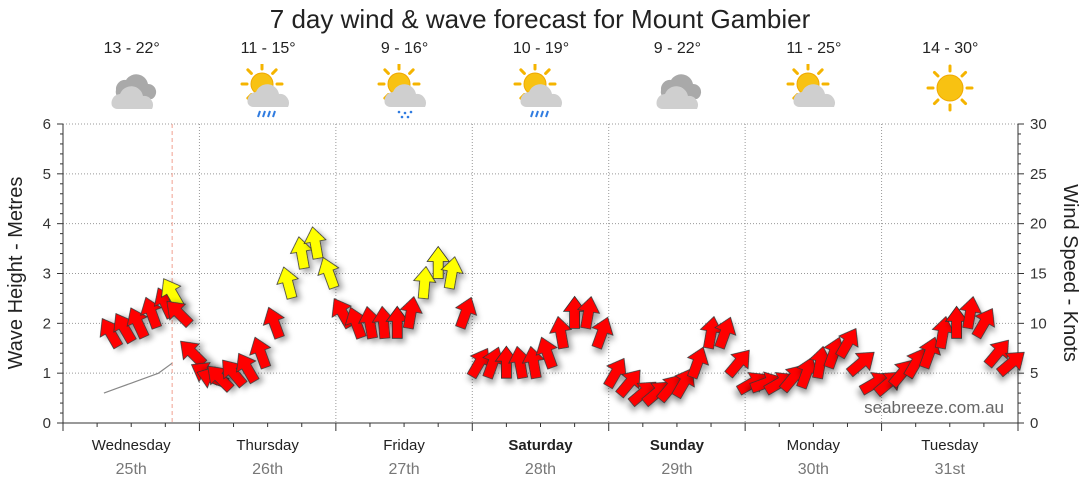 The width and height of the screenshot is (1080, 490). What do you see at coordinates (814, 445) in the screenshot?
I see `x-day-label: Monday` at bounding box center [814, 445].